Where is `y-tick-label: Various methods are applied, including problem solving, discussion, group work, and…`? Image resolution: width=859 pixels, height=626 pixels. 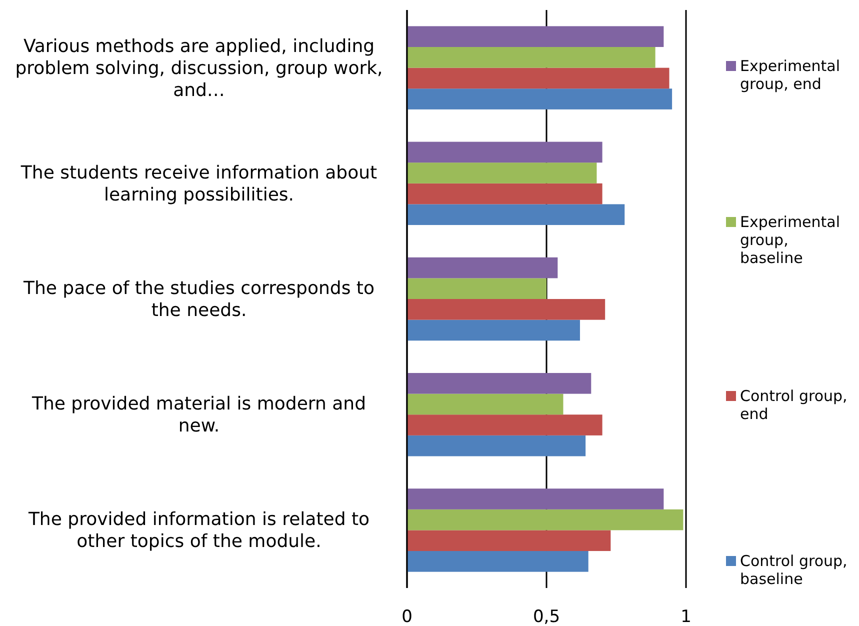
y-tick-label: Various methods are applied, including problem solving, discussion, group work, and… is located at coordinates (199, 68).